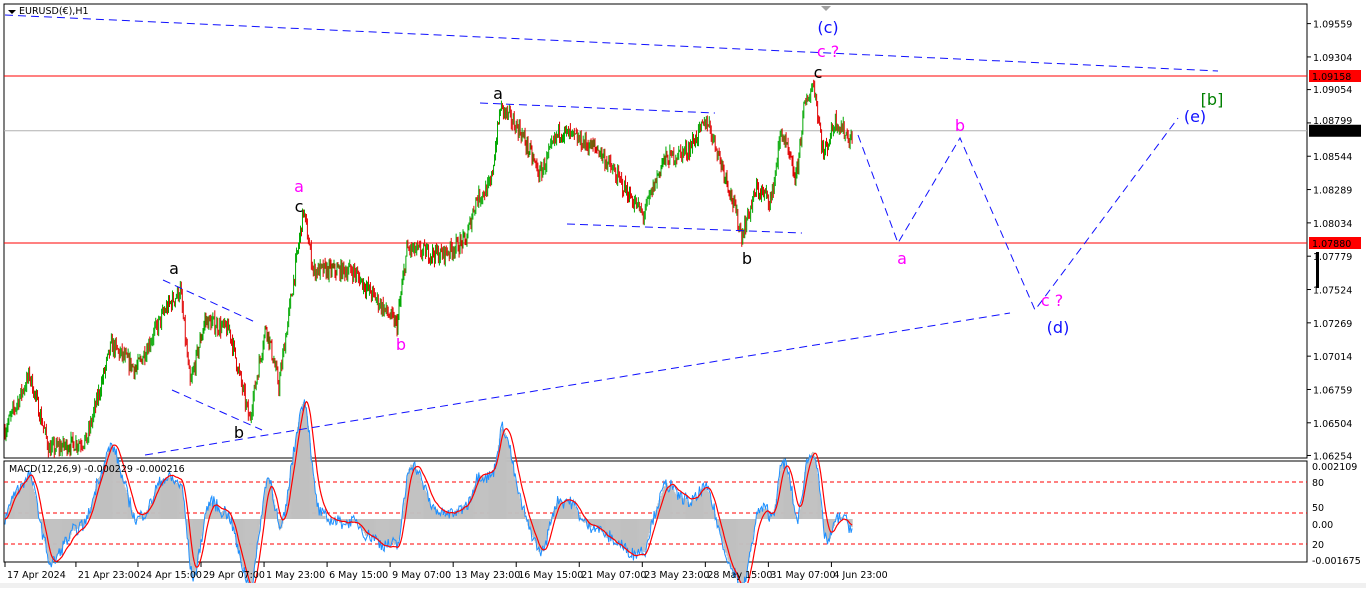 This screenshot has height=592, width=1366. What do you see at coordinates (1331, 132) in the screenshot?
I see `price-tag-label: 1.08739` at bounding box center [1331, 132].